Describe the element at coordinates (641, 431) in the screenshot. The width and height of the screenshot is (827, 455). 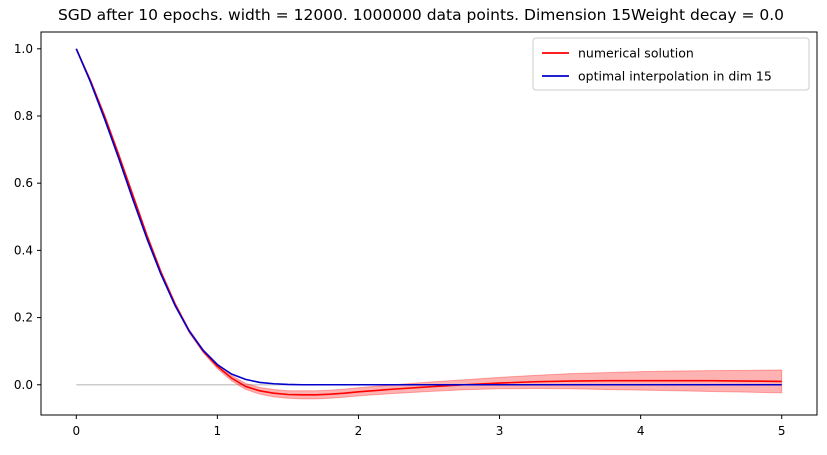
I see `x-tick-label: 4` at that location.